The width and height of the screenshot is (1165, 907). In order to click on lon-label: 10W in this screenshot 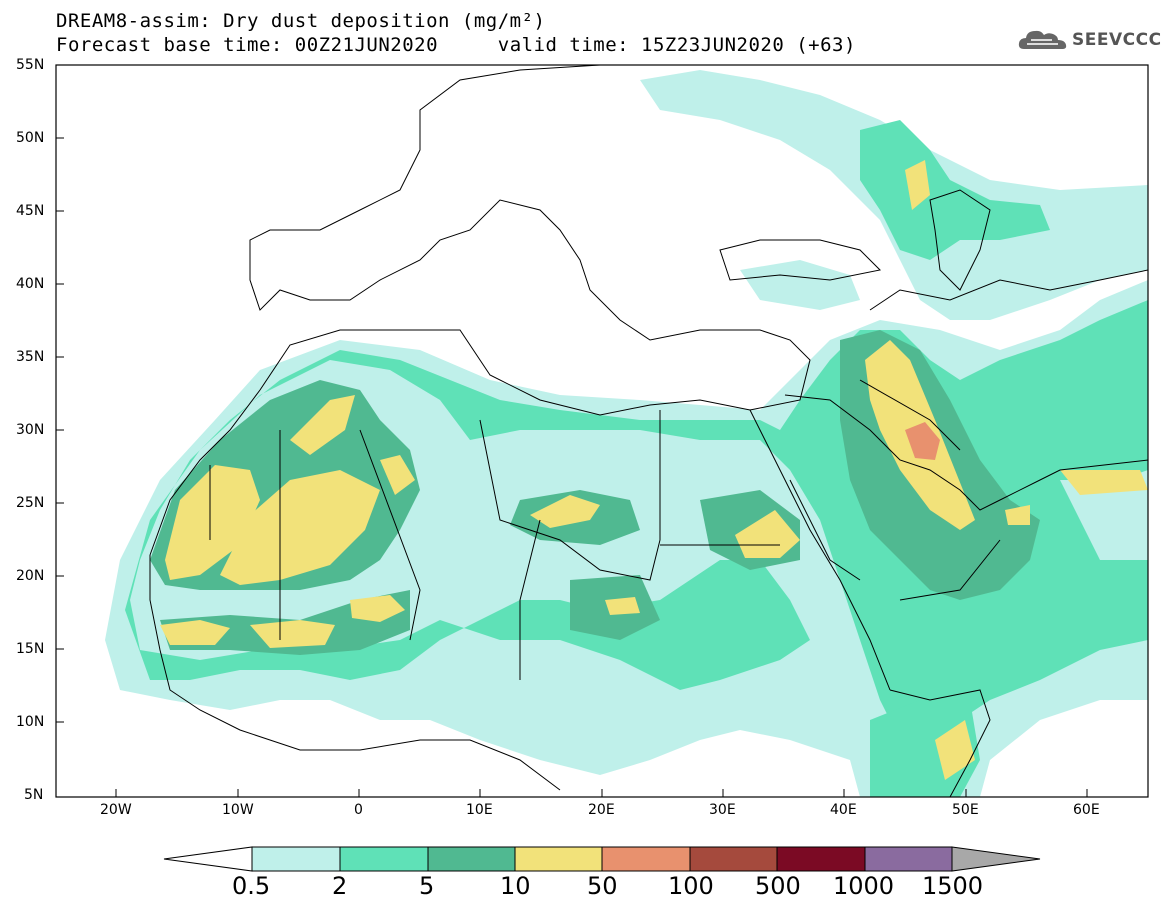, I will do `click(238, 810)`.